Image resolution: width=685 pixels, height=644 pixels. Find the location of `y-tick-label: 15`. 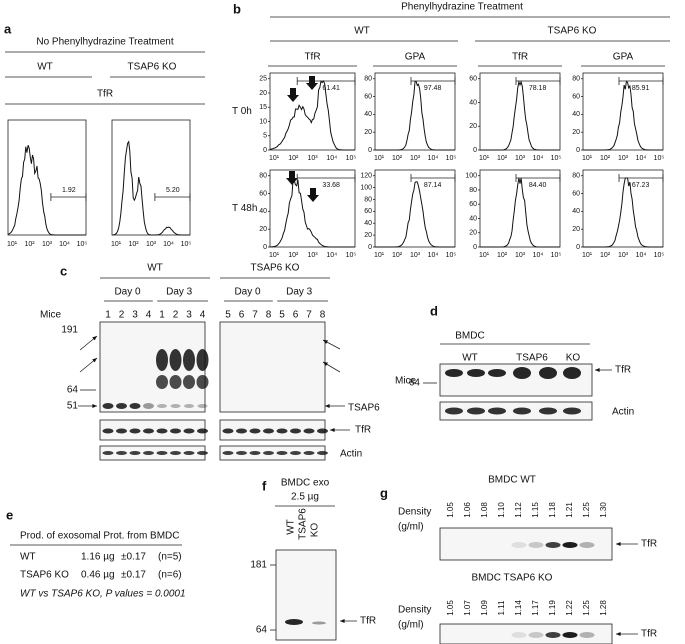

y-tick-label: 15 is located at coordinates (263, 107).